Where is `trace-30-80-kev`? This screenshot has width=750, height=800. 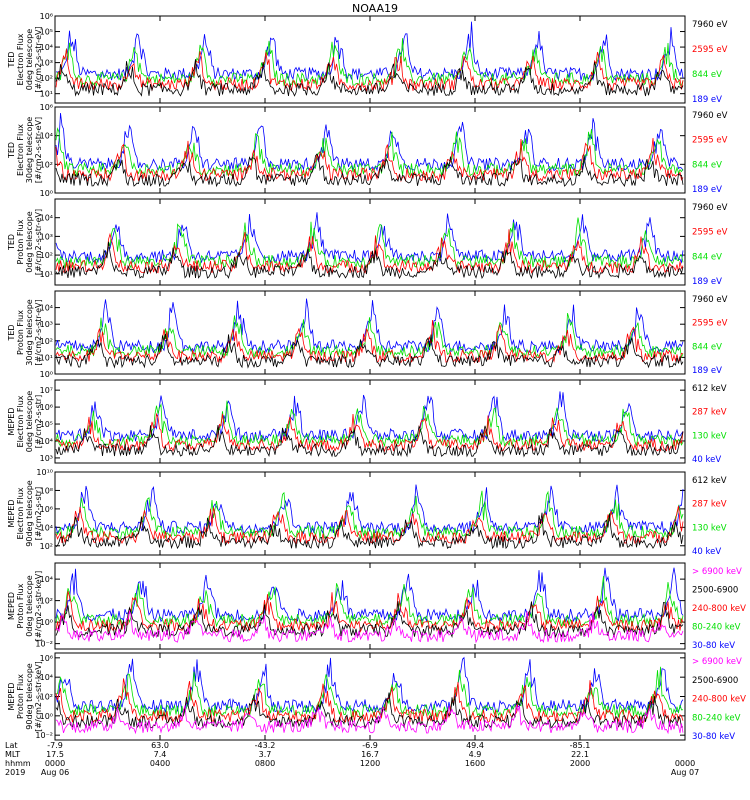 trace-30-80-kev is located at coordinates (369, 685).